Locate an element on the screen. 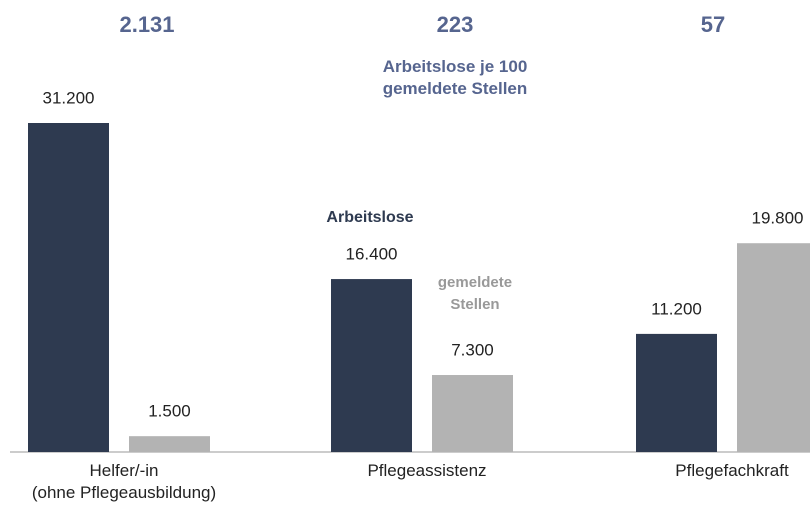 This screenshot has height=514, width=810. ratio-label: 2.131 is located at coordinates (146, 24).